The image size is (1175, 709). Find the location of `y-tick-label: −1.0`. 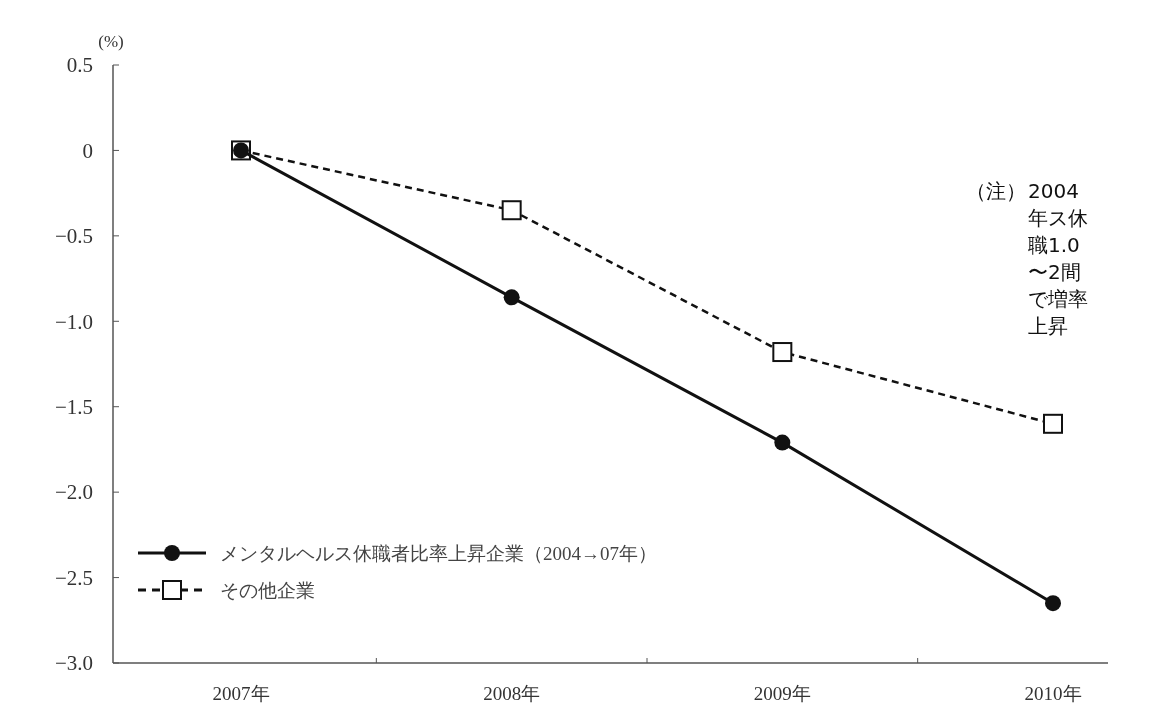

y-tick-label: −1.0 is located at coordinates (73, 321).